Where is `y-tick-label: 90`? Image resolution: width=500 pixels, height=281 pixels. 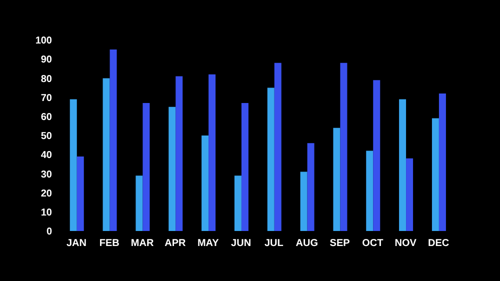 y-tick-label: 90 is located at coordinates (46, 60).